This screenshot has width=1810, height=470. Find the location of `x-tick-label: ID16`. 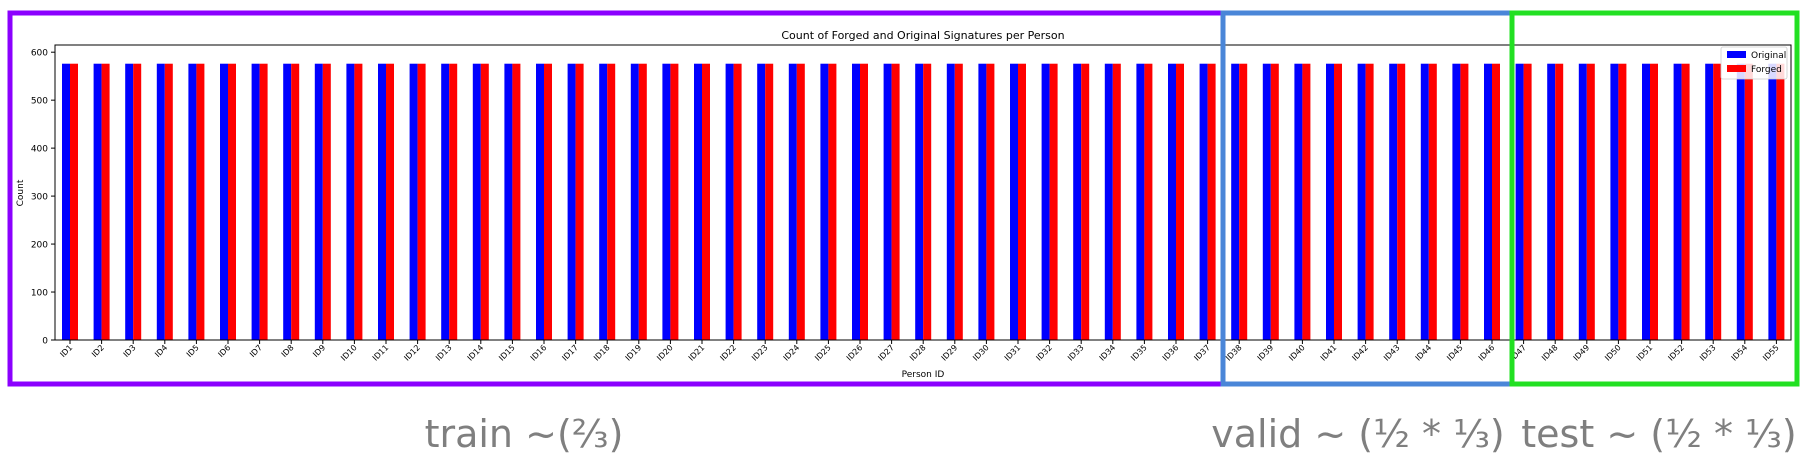

x-tick-label: ID16 is located at coordinates (539, 353).